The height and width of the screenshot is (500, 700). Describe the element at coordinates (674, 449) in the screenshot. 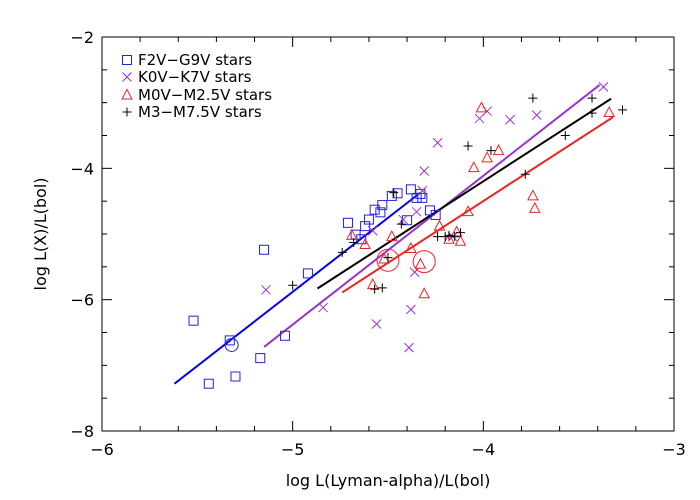

I see `x-tick-label: −3` at that location.